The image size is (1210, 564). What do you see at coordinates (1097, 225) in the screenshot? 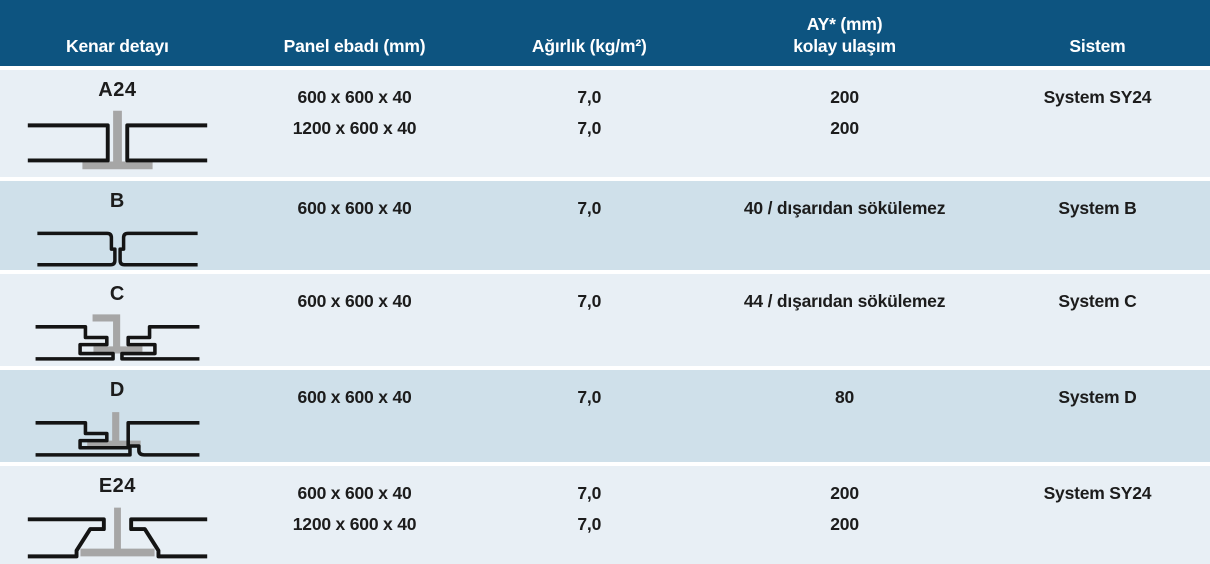
I see `system-cell: System B` at bounding box center [1097, 225].